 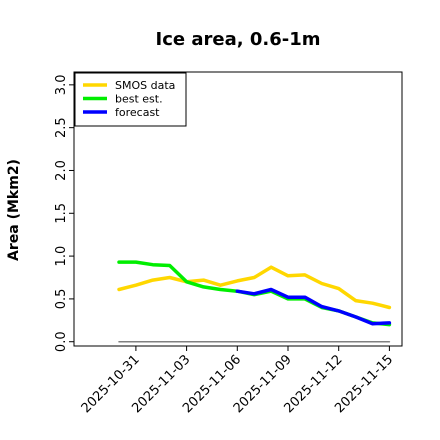 I want to click on series-line-smos-data, so click(x=254, y=287).